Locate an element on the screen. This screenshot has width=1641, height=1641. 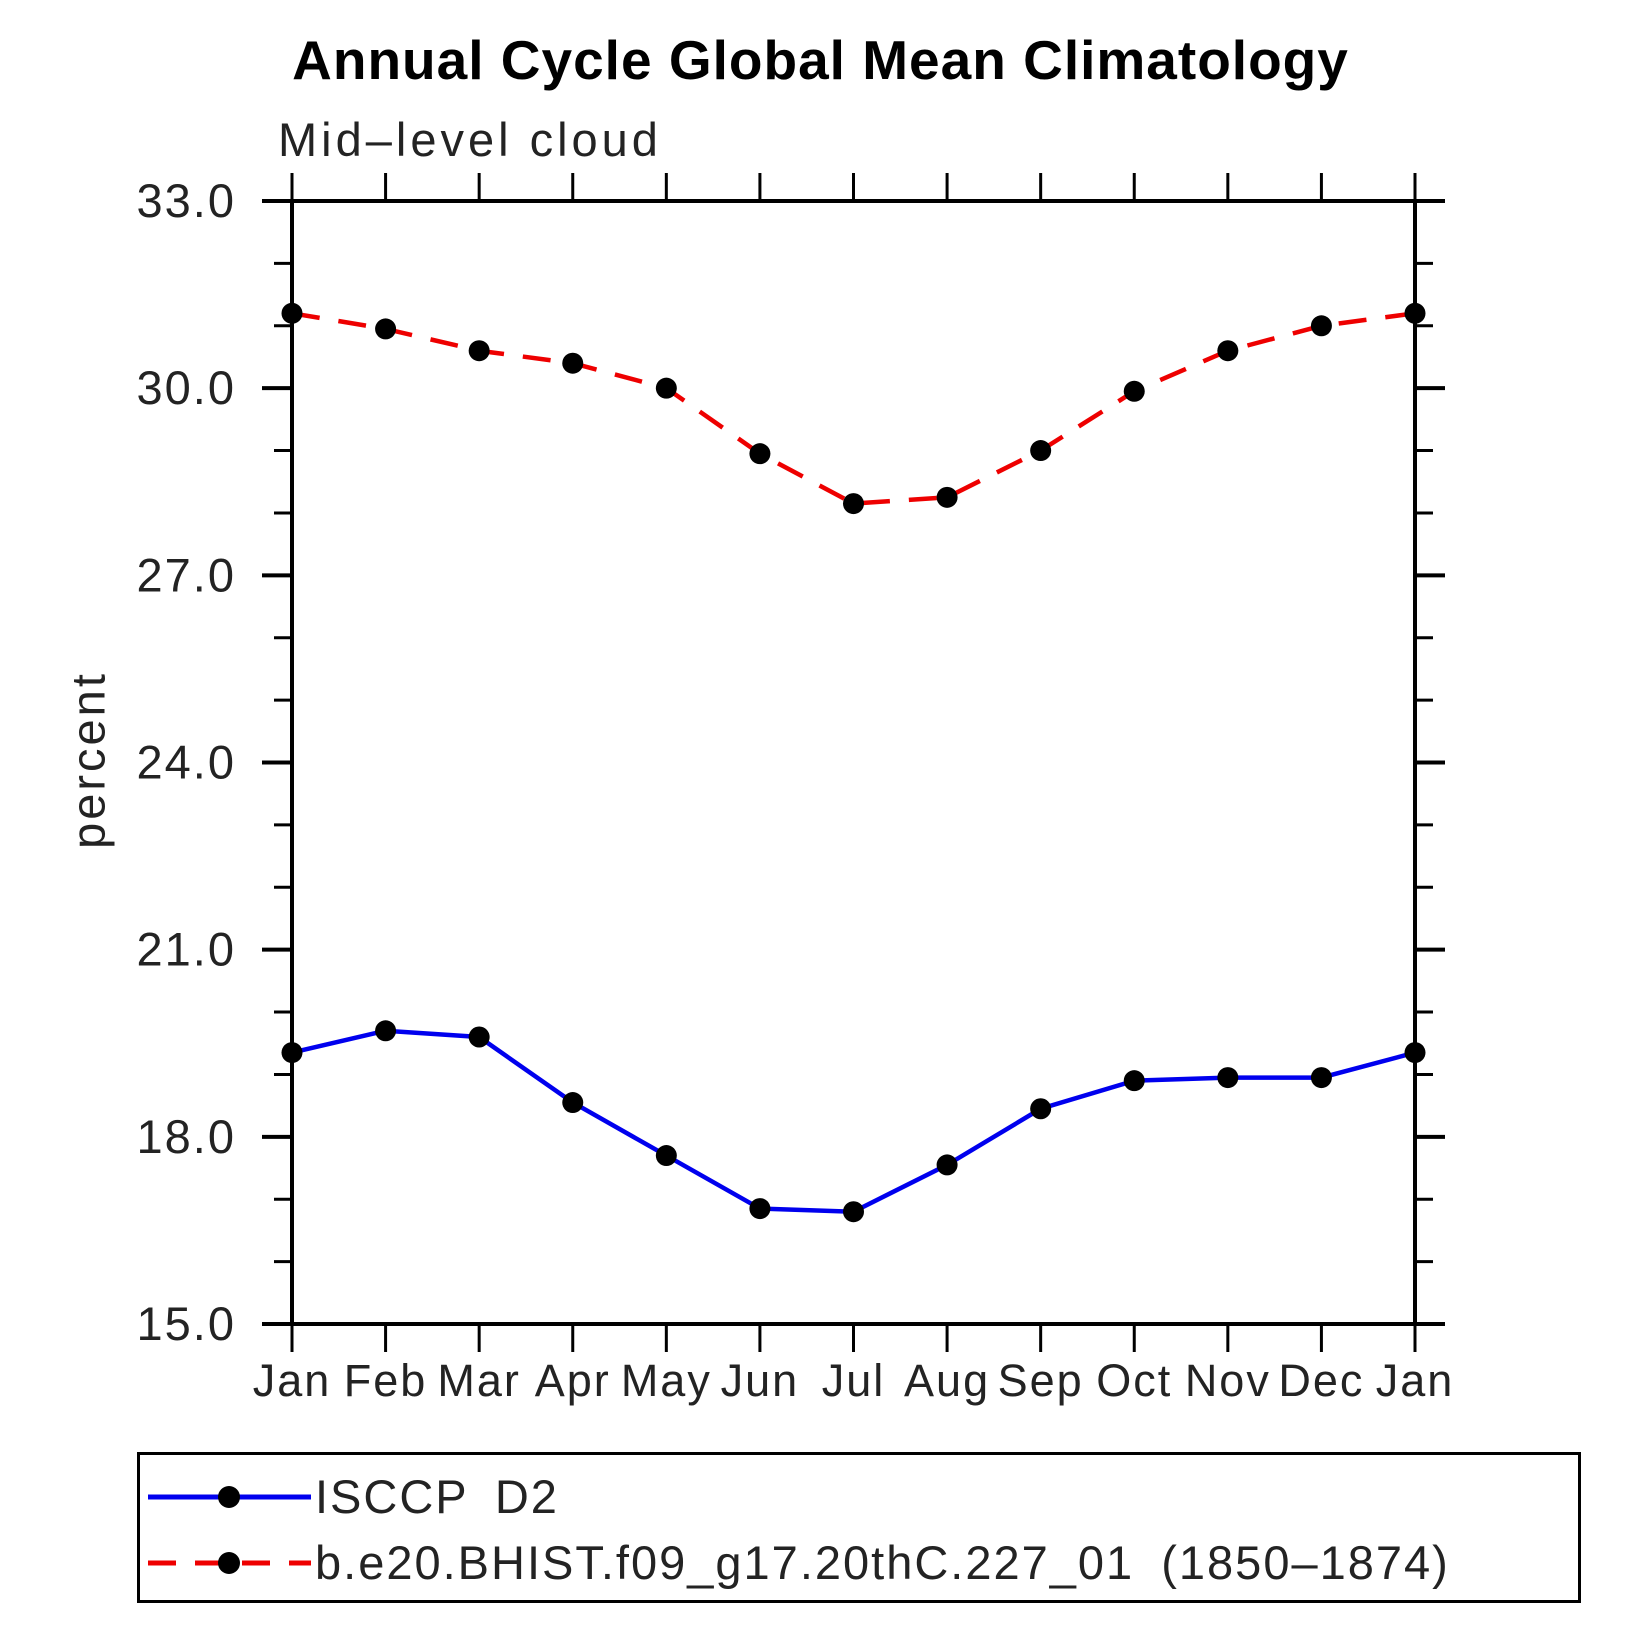
y-tick-label: 21.0 is located at coordinates (186, 949).